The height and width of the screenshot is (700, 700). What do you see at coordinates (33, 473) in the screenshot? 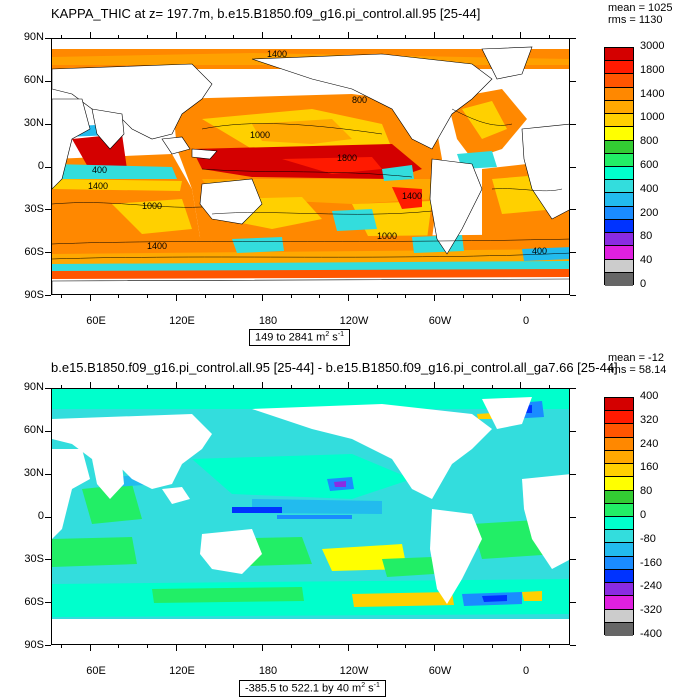
I see `lat-label-30n: 30N` at bounding box center [33, 473].